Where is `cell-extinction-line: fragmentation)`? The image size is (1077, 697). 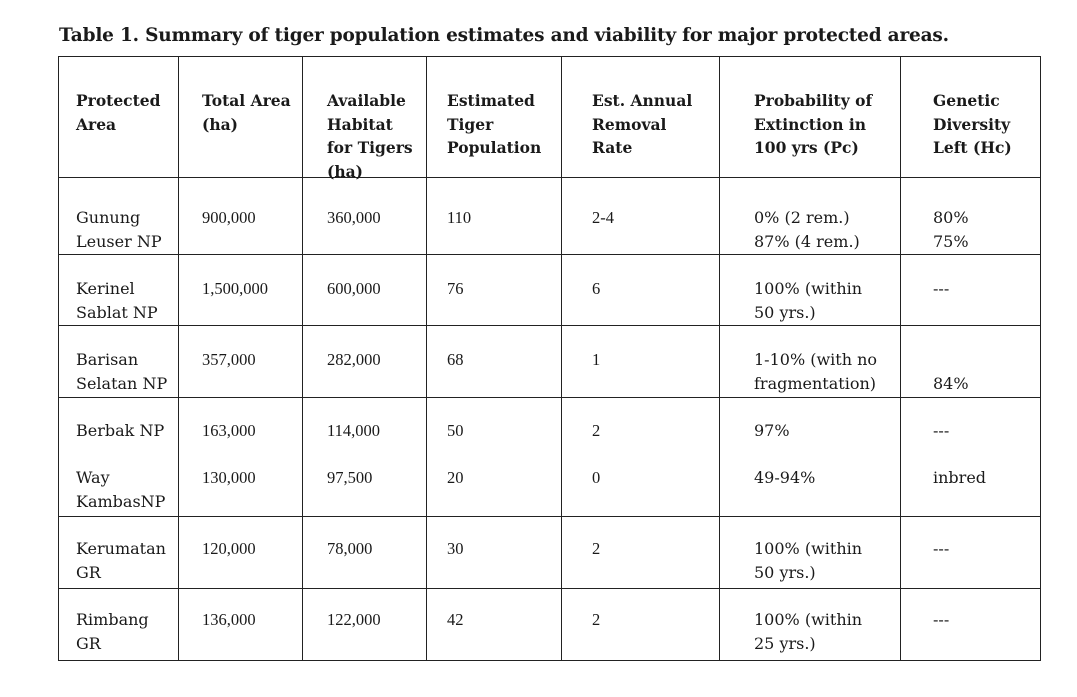
cell-extinction-line: fragmentation) is located at coordinates (815, 383).